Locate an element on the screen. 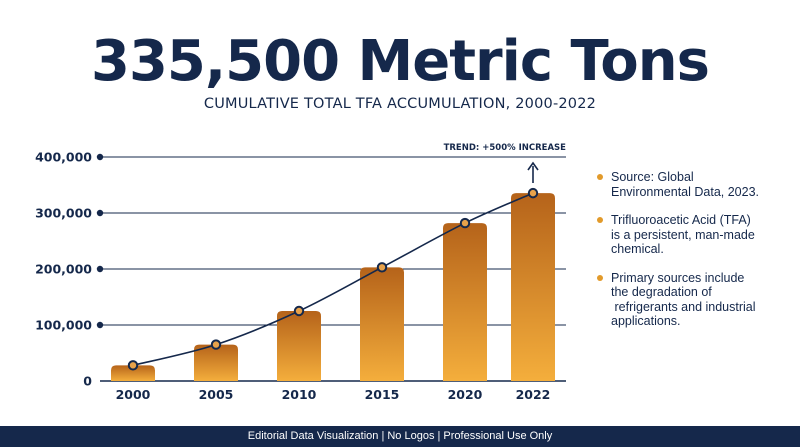 This screenshot has width=800, height=447. bar-2022 is located at coordinates (533, 287).